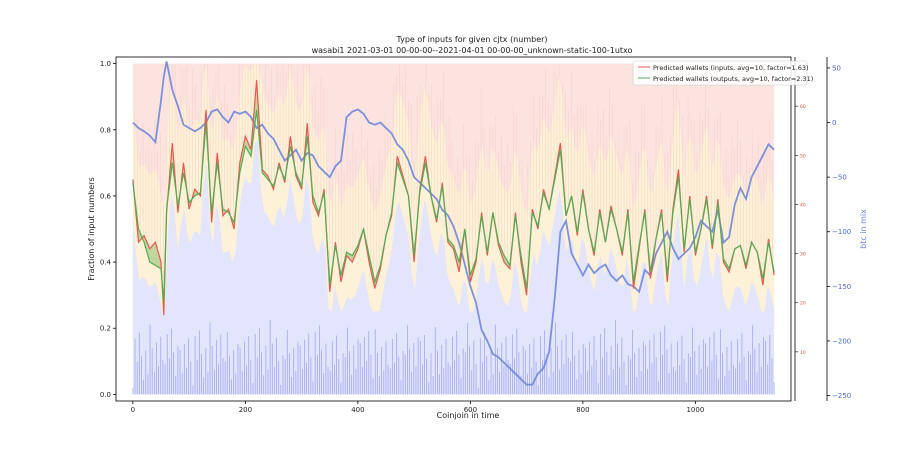  Describe the element at coordinates (863, 229) in the screenshot. I see `y2-axis-label: btc in mix` at that location.